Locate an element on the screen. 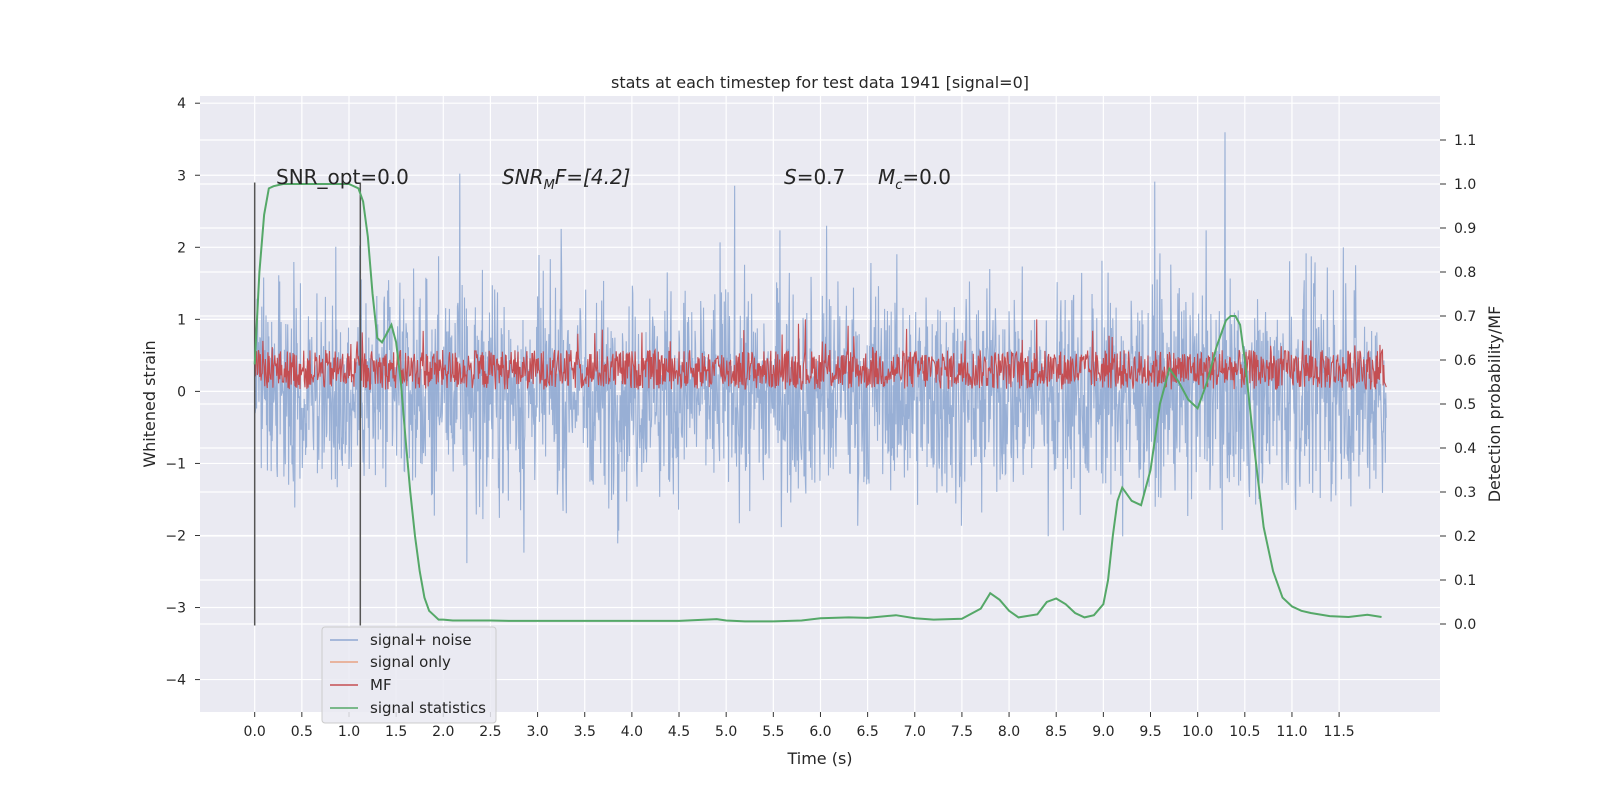 The width and height of the screenshot is (1600, 800). x-tick-label: 5.5 is located at coordinates (773, 732).